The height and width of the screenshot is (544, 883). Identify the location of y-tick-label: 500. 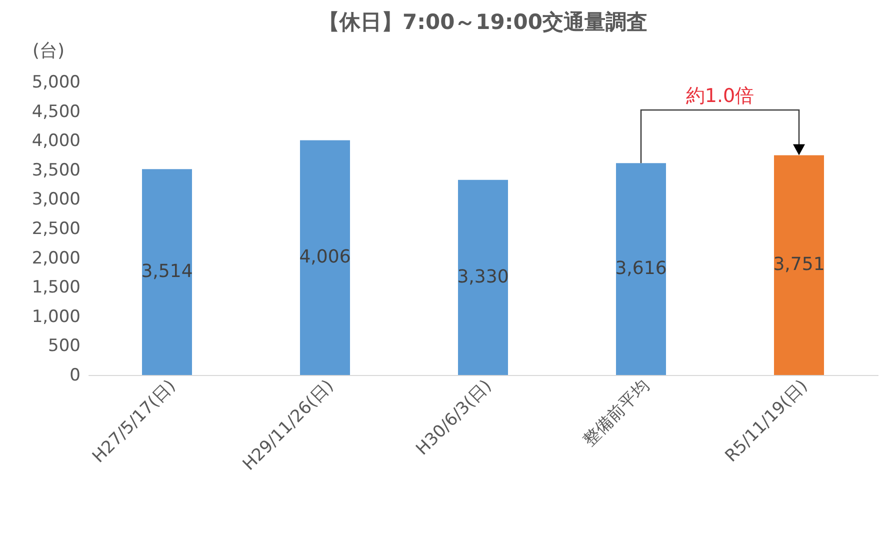
(64, 346).